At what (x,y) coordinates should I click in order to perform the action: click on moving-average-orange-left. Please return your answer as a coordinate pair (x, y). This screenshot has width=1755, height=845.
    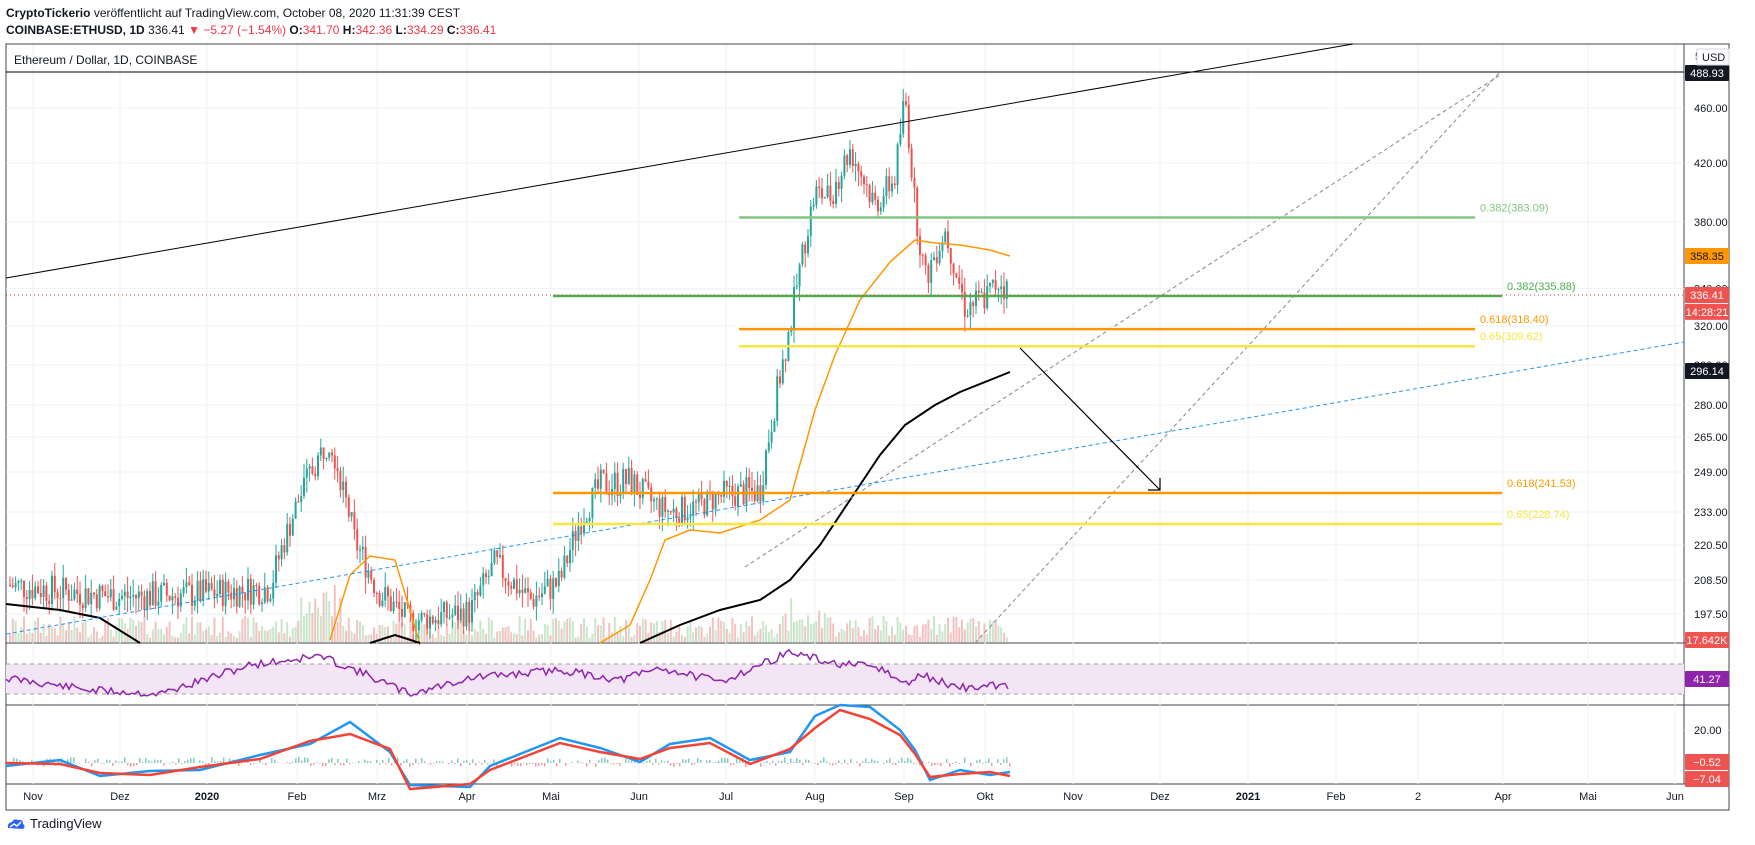
    Looking at the image, I should click on (375, 600).